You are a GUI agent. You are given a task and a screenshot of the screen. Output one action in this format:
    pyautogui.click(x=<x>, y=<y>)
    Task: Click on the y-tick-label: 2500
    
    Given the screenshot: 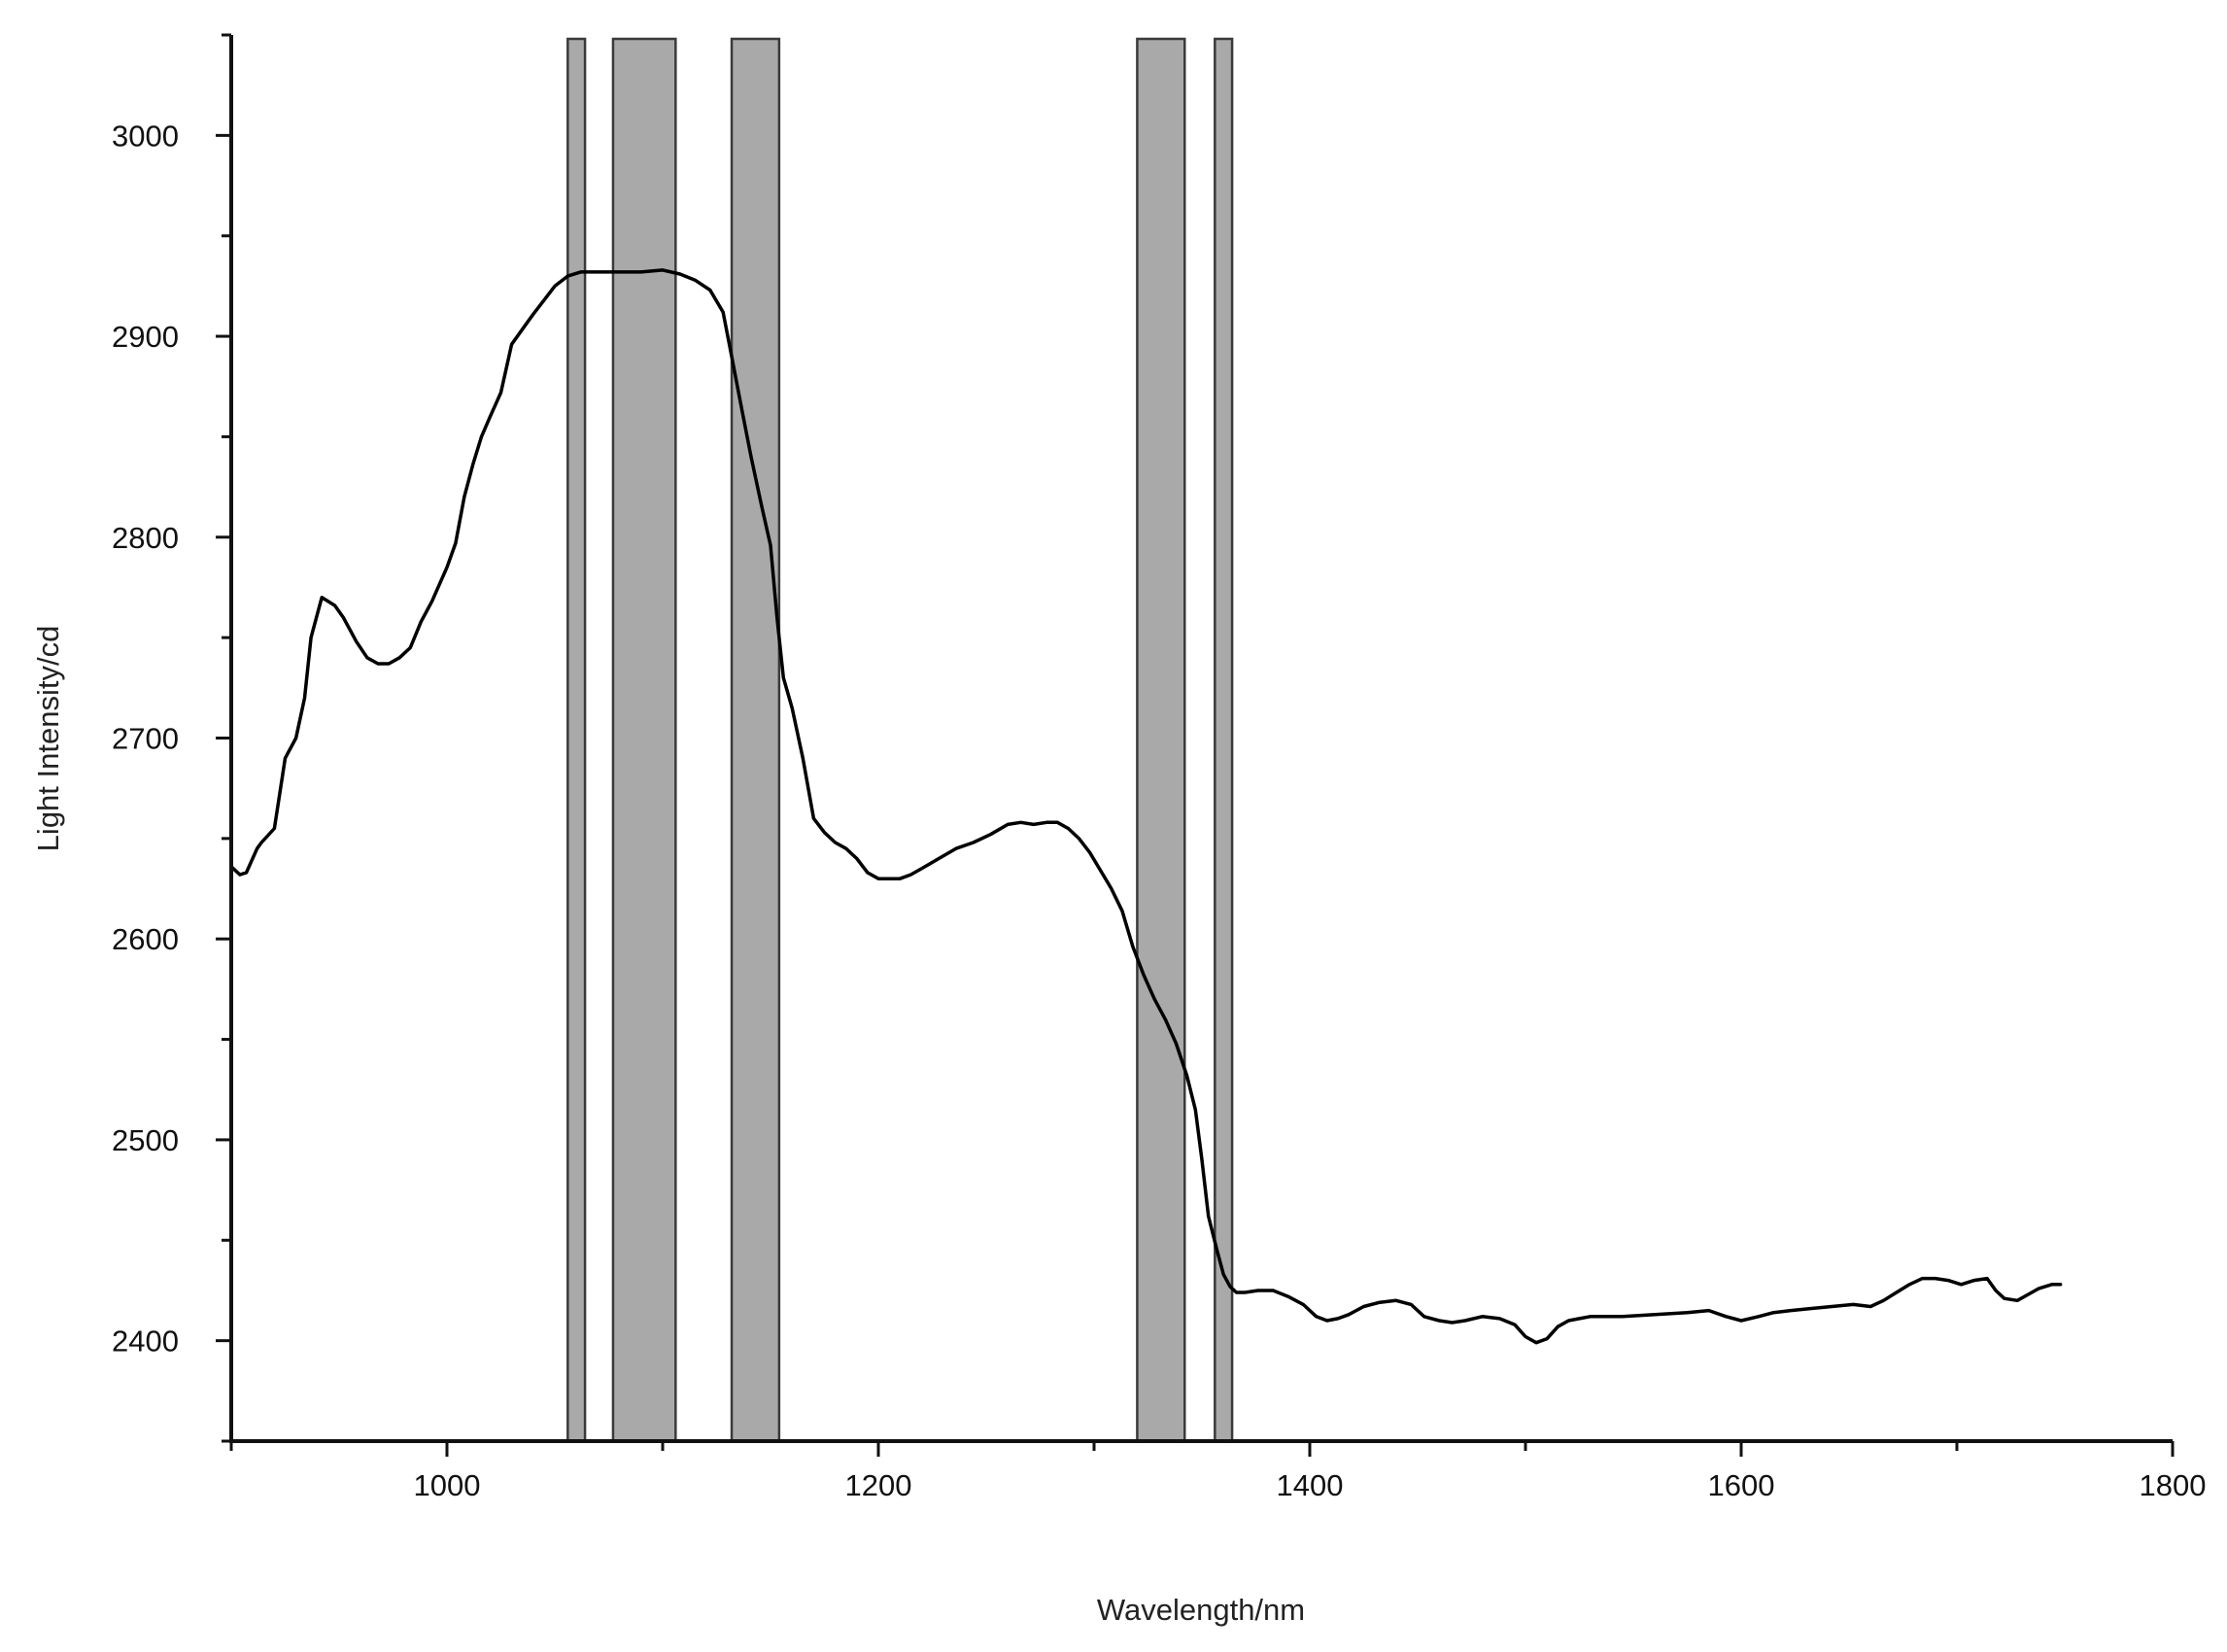 What is the action you would take?
    pyautogui.click(x=146, y=1140)
    